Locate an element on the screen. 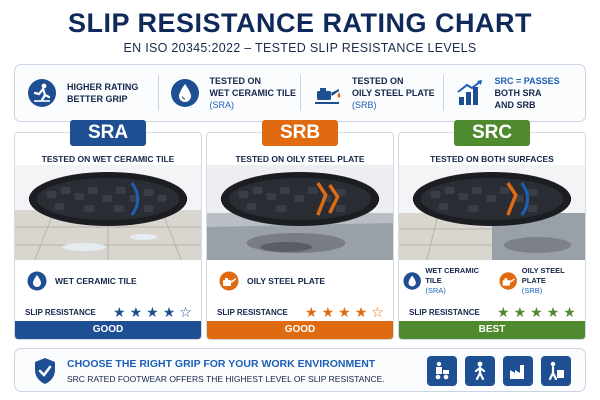 This screenshot has height=400, width=600. surface-label-a: WET CERAMIC TILE (SRA) is located at coordinates (458, 281).